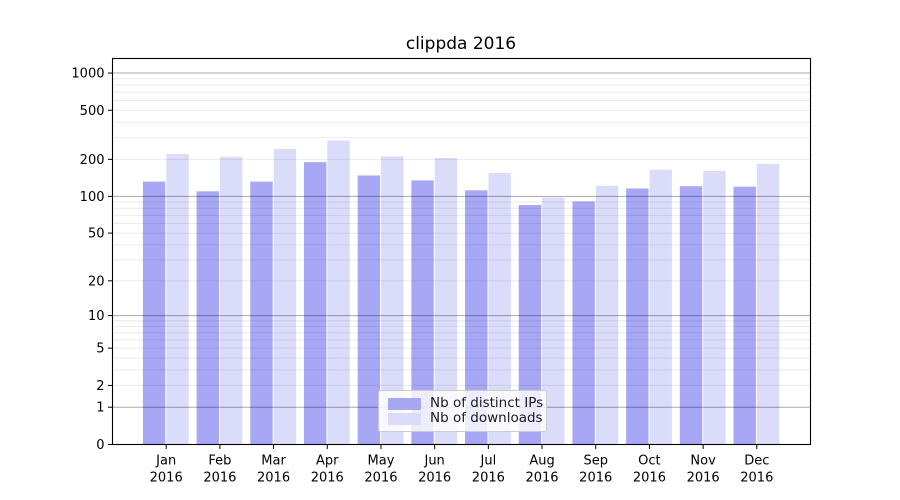  I want to click on y-tick-label-20: 20, so click(96, 281).